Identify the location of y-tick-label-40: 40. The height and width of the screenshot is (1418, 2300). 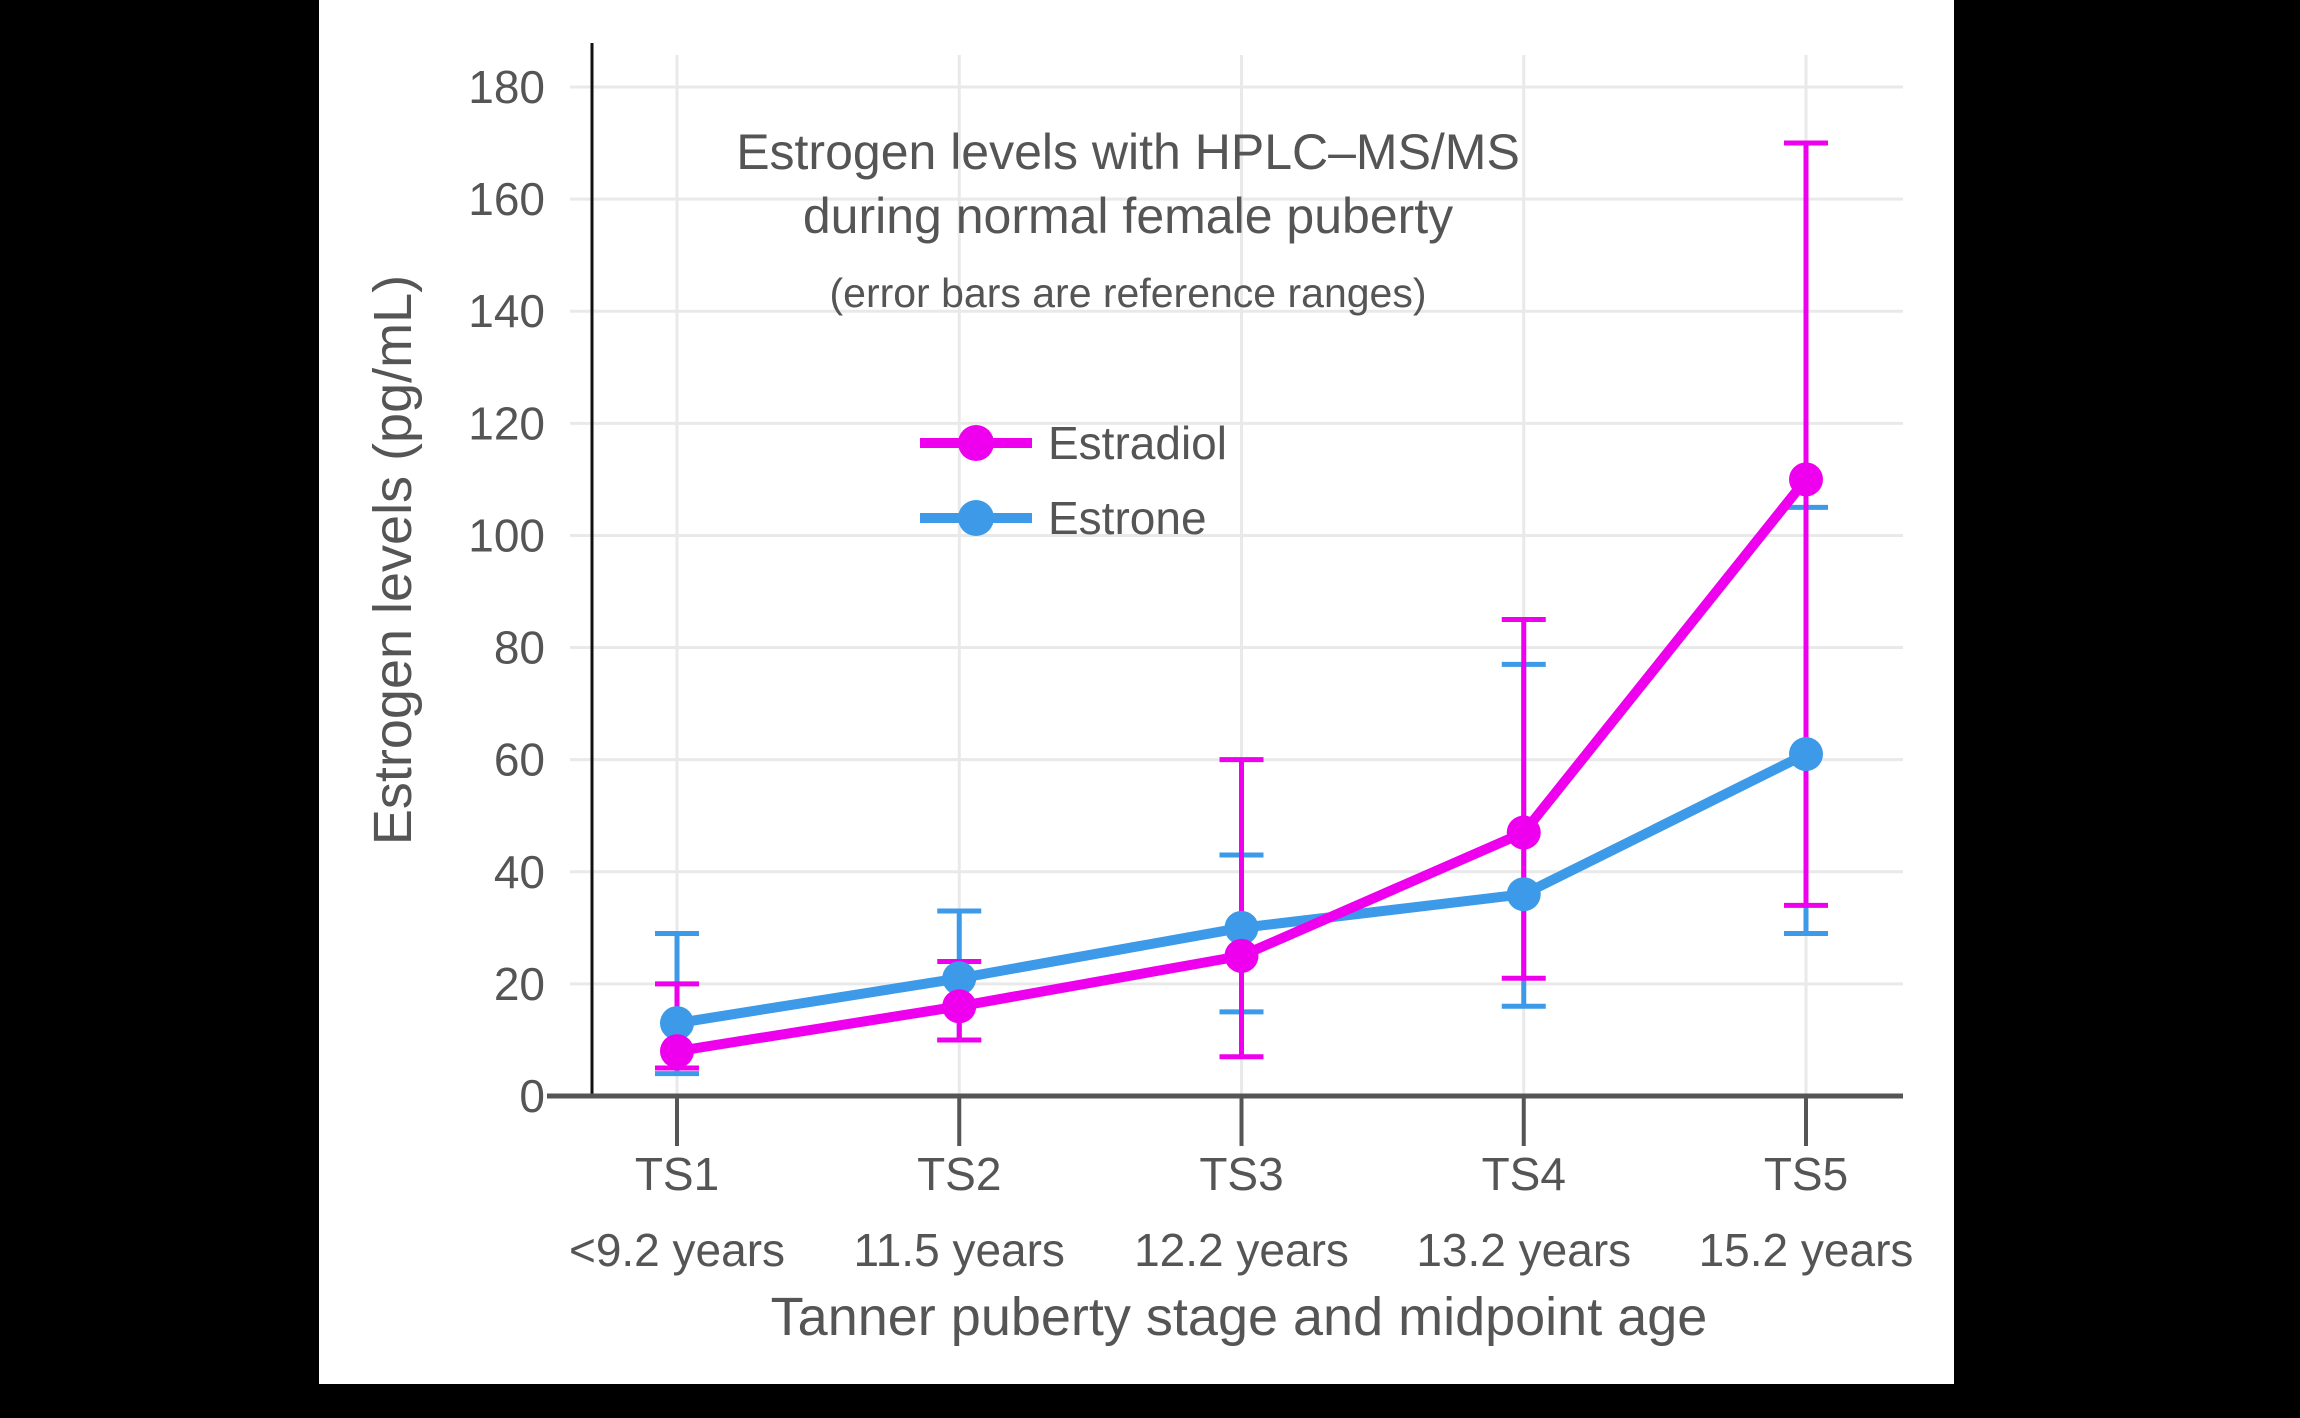
(519, 872).